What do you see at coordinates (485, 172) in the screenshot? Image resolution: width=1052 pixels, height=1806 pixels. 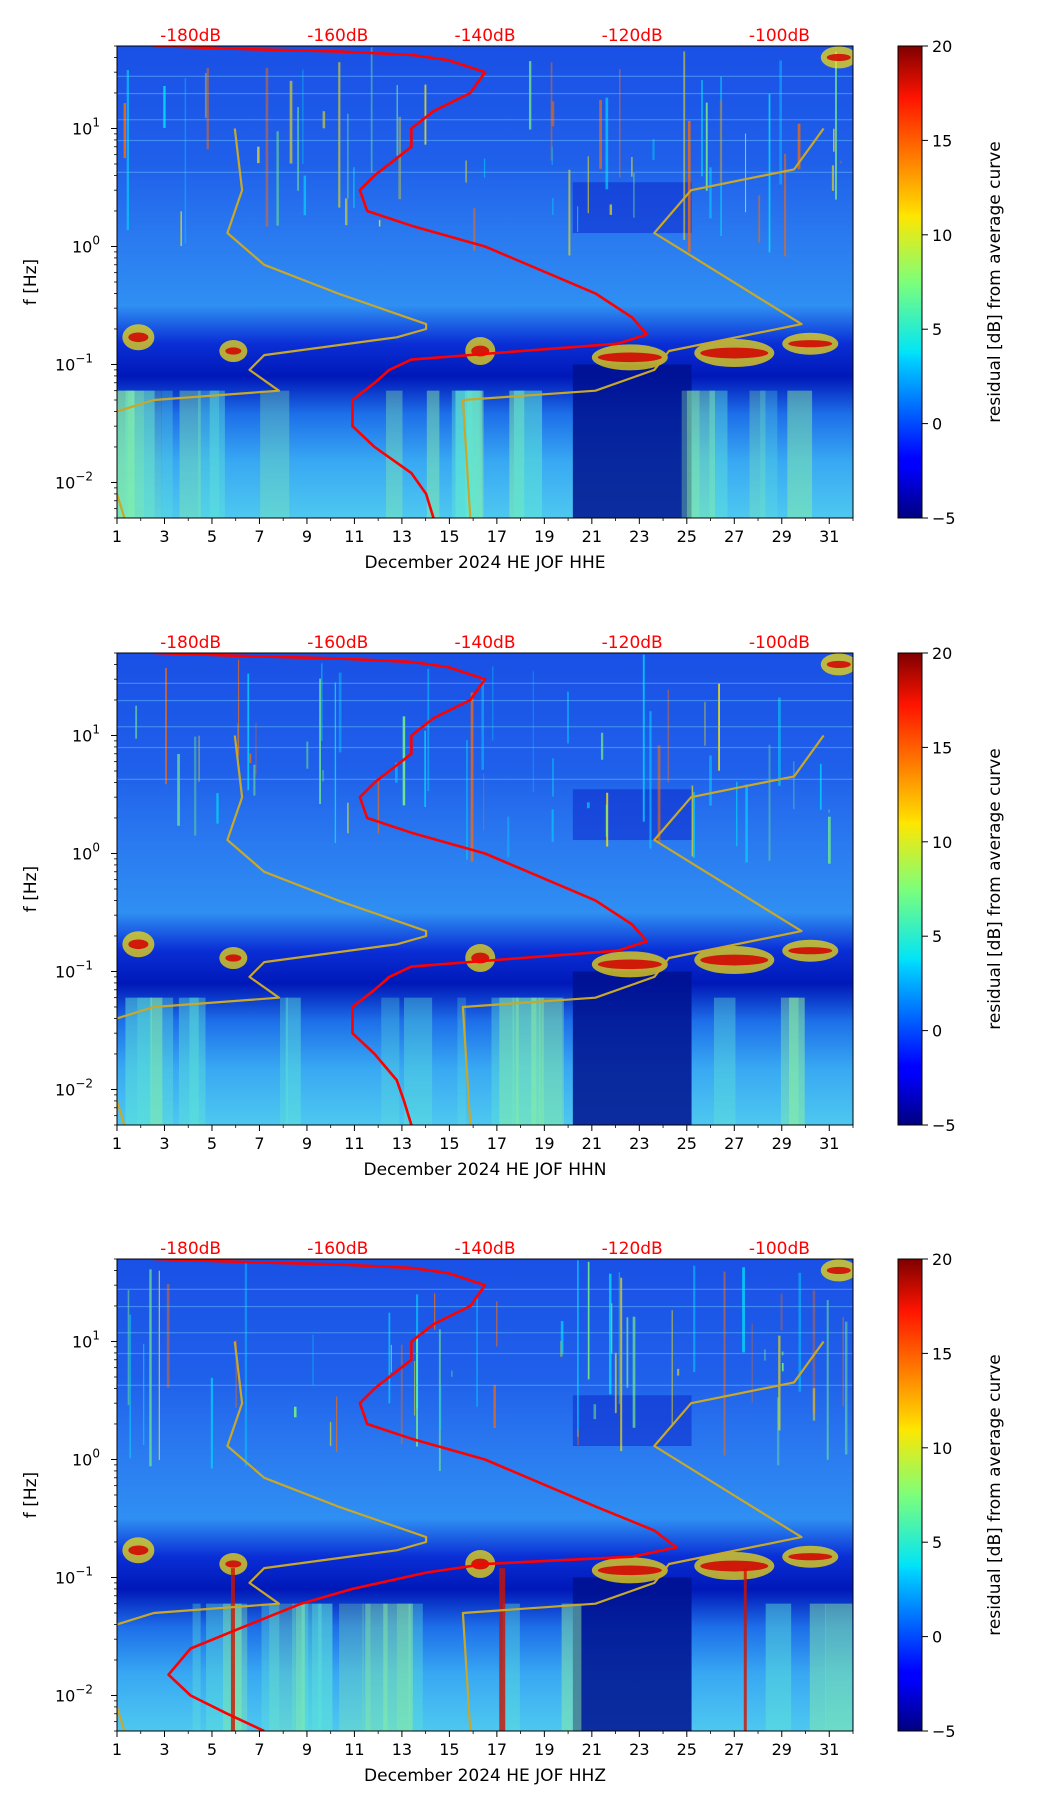 I see `spectrogram-hline` at bounding box center [485, 172].